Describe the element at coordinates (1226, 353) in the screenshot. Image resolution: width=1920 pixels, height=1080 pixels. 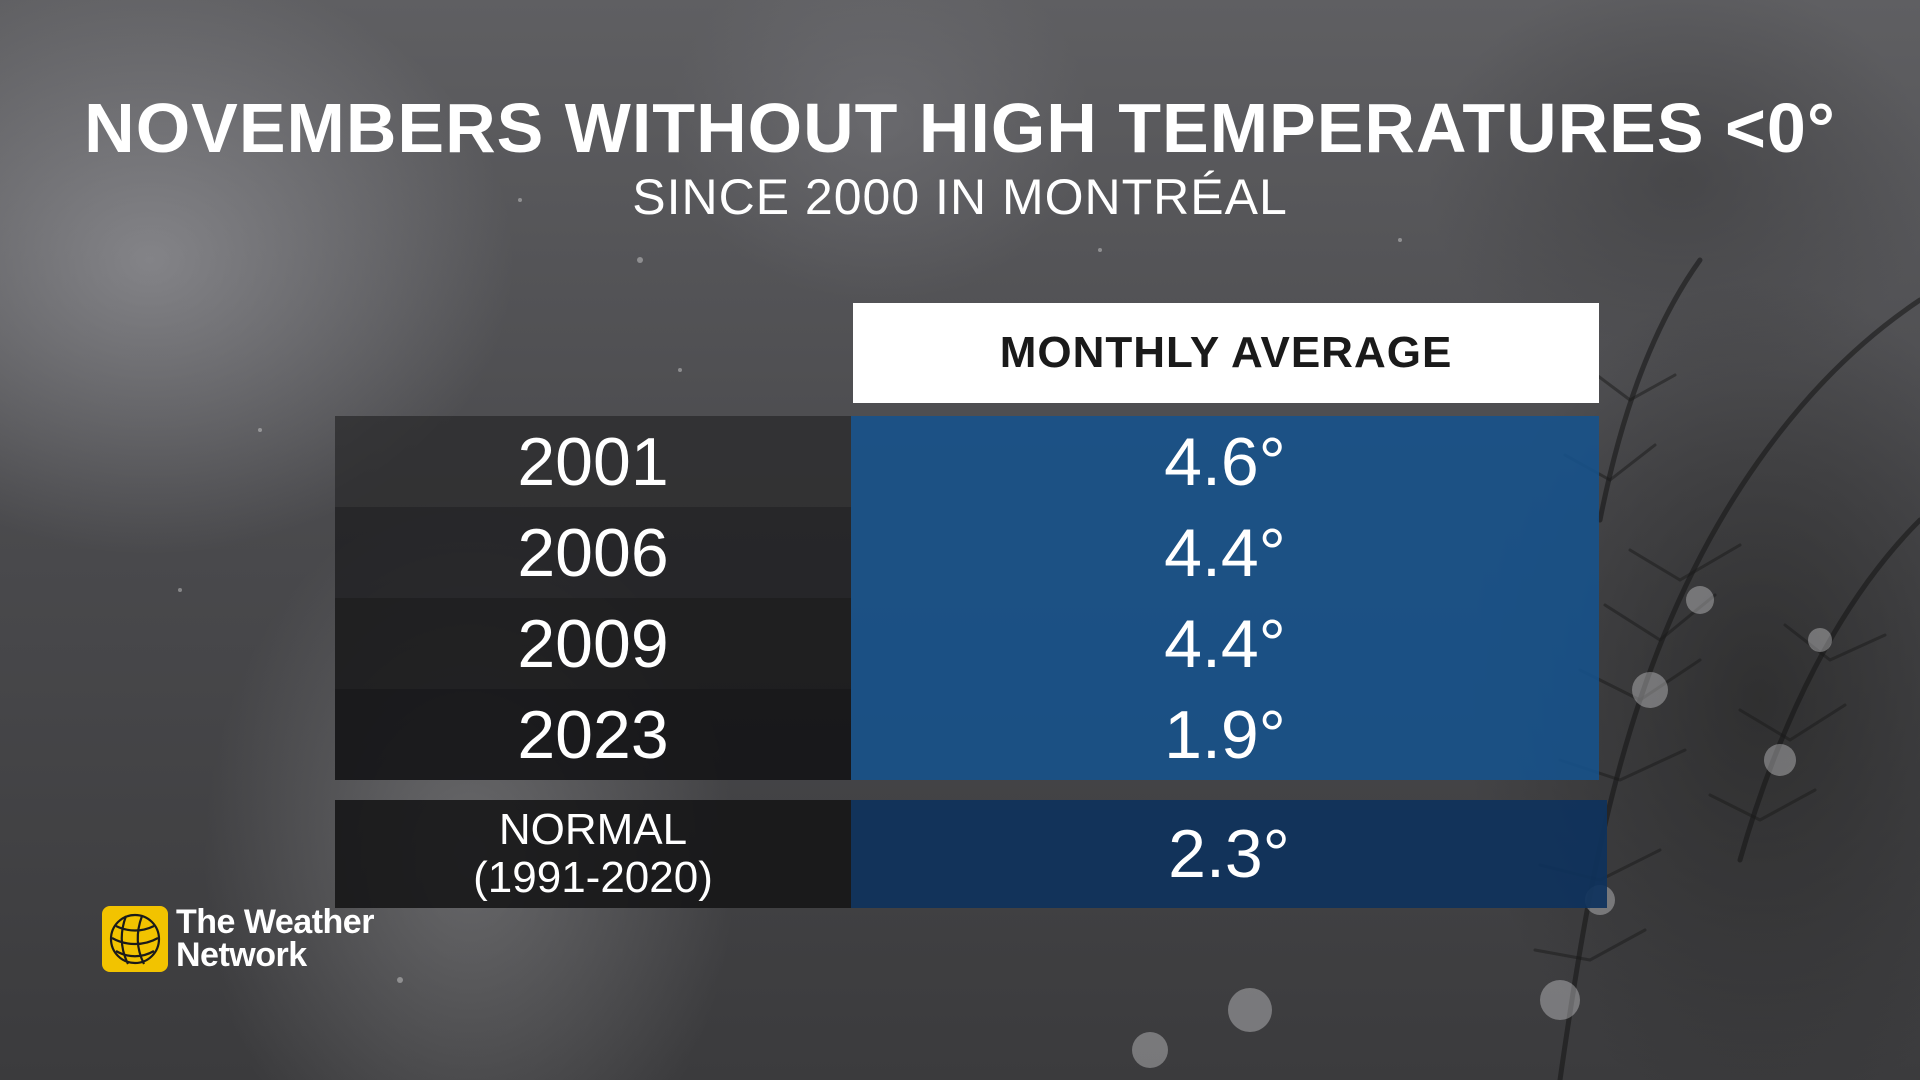
I see `column-header-monthly-average: MONTHLY AVERAGE` at that location.